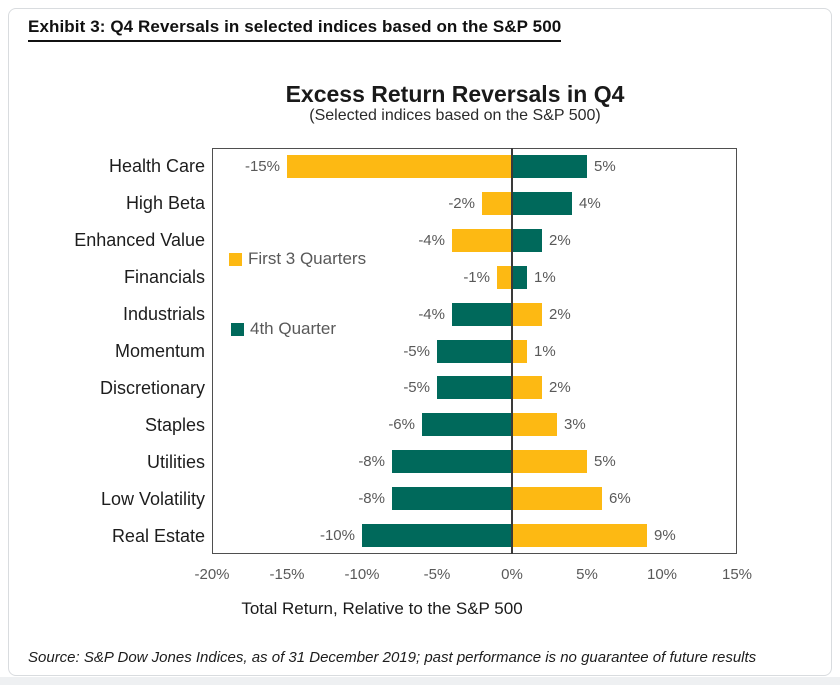 This screenshot has height=685, width=840. I want to click on 4th-quarter-swatch-icon, so click(237, 329).